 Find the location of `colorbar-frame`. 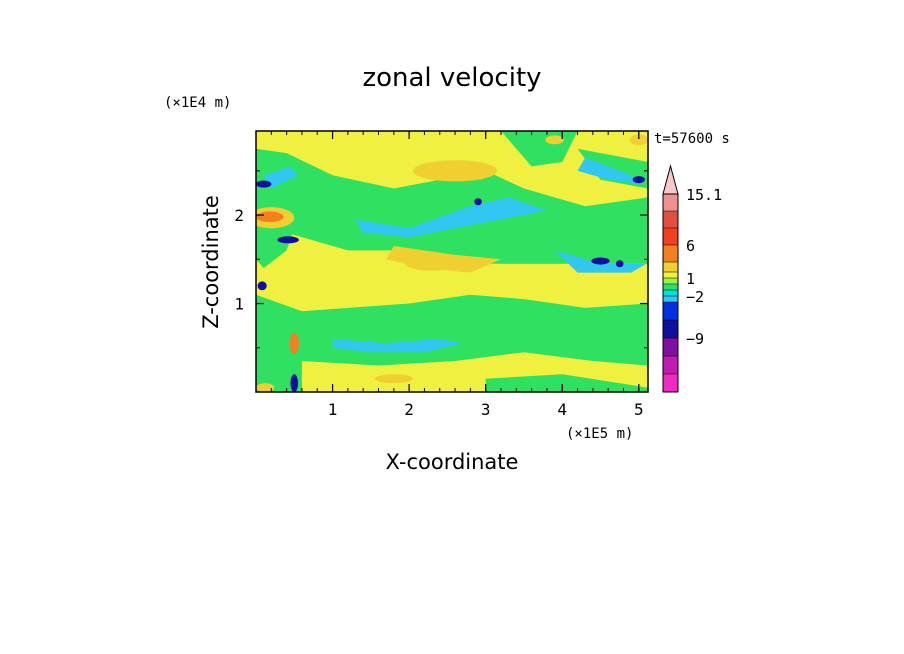

colorbar-frame is located at coordinates (670, 293).